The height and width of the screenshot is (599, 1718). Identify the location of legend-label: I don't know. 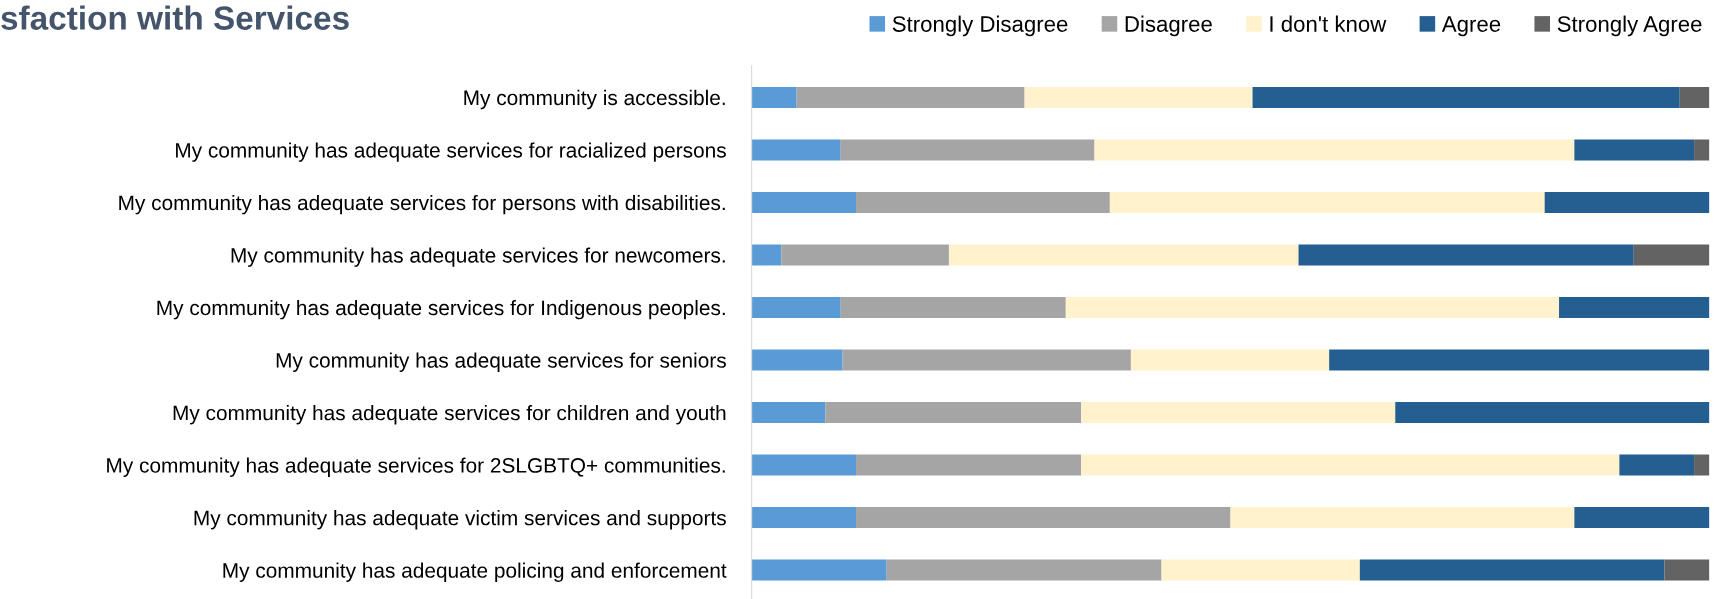
(1328, 23).